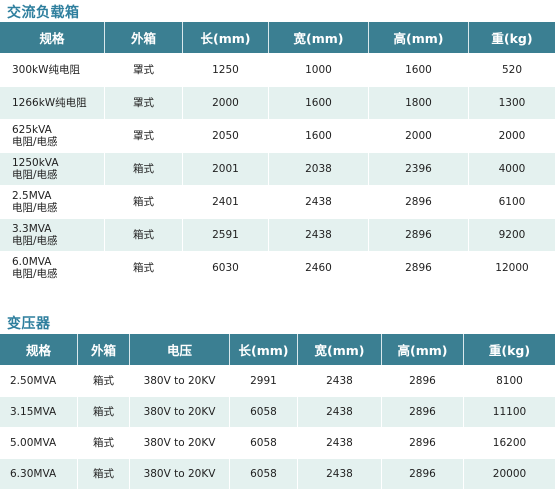  I want to click on cell-weight: 9200, so click(512, 234).